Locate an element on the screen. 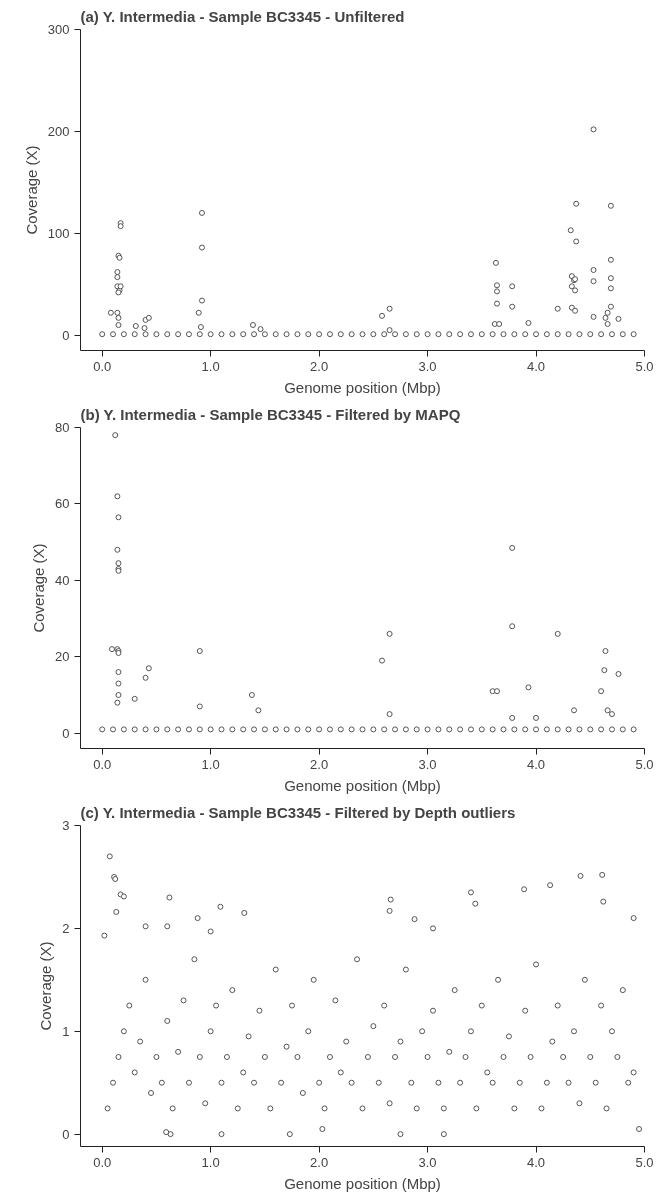 Image resolution: width=664 pixels, height=1195 pixels. y-tick-label: 40 is located at coordinates (62, 580).